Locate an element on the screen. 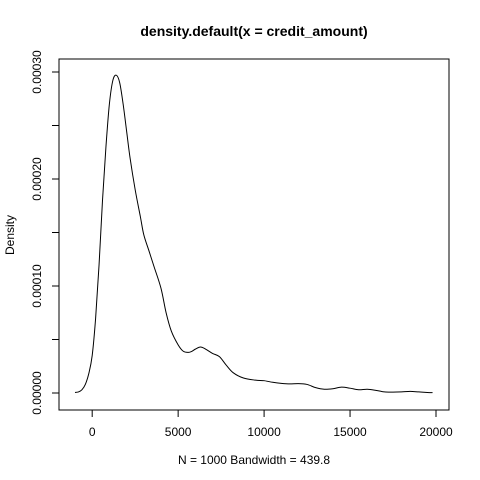 This screenshot has width=480, height=480. y-tick-label: 0.00030 is located at coordinates (37, 72).